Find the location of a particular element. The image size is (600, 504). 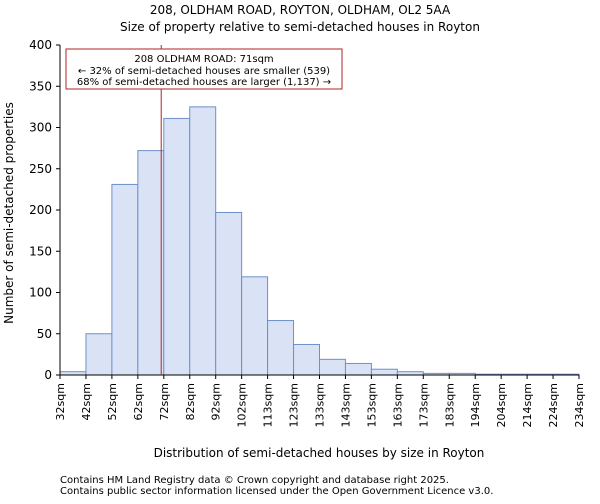

x-tick-label-133sqm: 133sqm is located at coordinates (320, 405).